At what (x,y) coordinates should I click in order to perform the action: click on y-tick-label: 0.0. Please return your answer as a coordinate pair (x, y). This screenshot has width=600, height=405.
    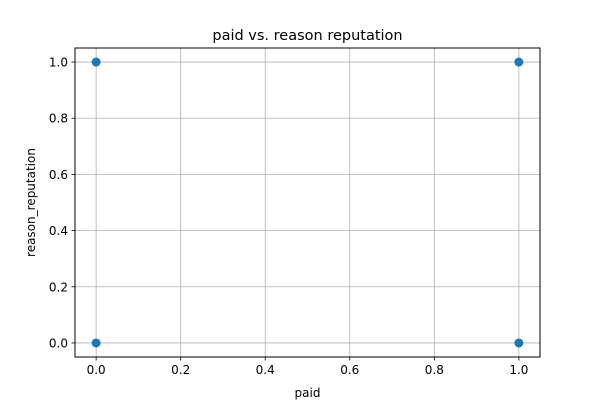
    Looking at the image, I should click on (58, 343).